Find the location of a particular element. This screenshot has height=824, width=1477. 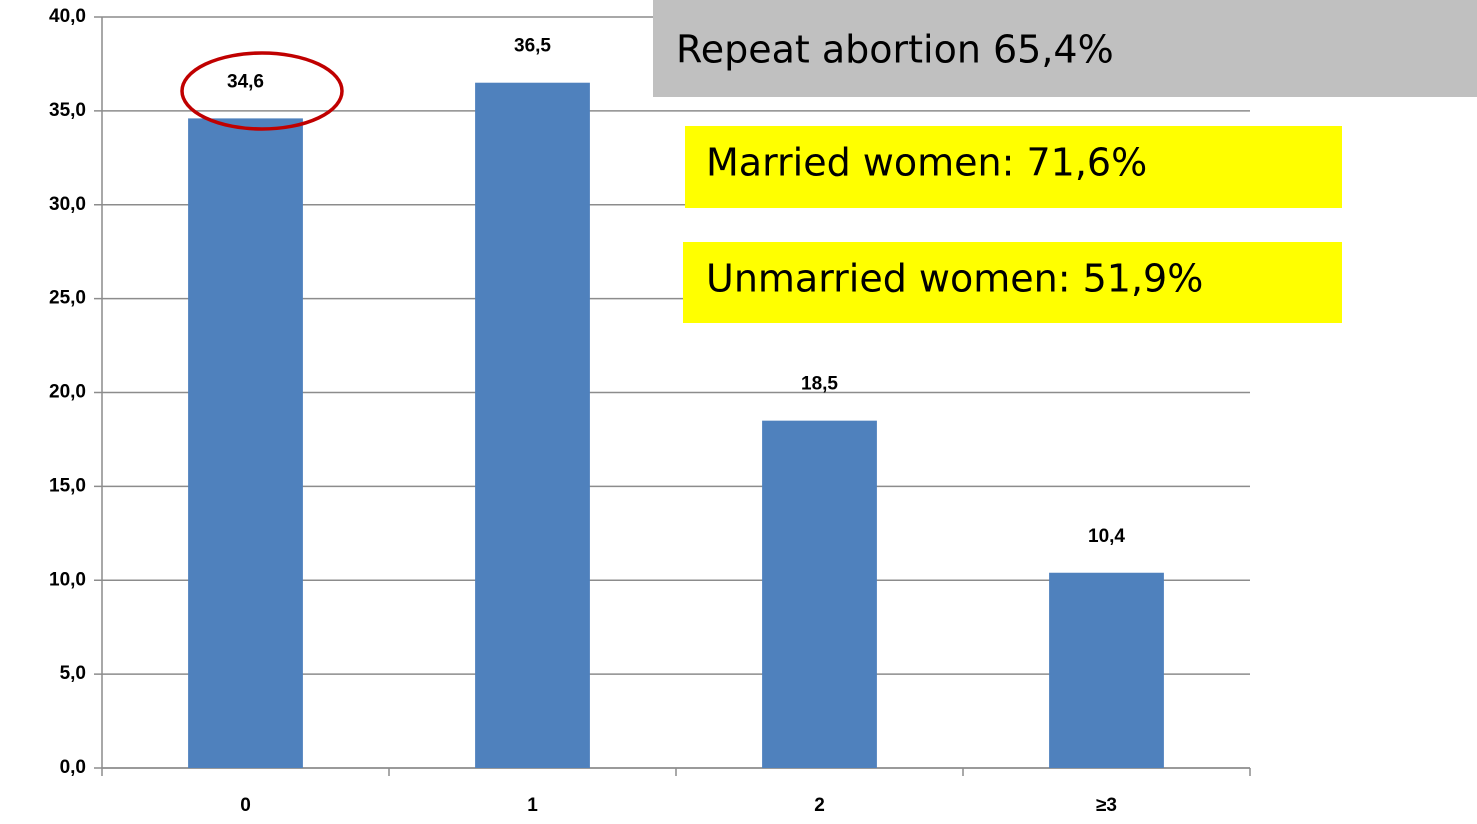

y-tick-label: 35,0 is located at coordinates (67, 110).